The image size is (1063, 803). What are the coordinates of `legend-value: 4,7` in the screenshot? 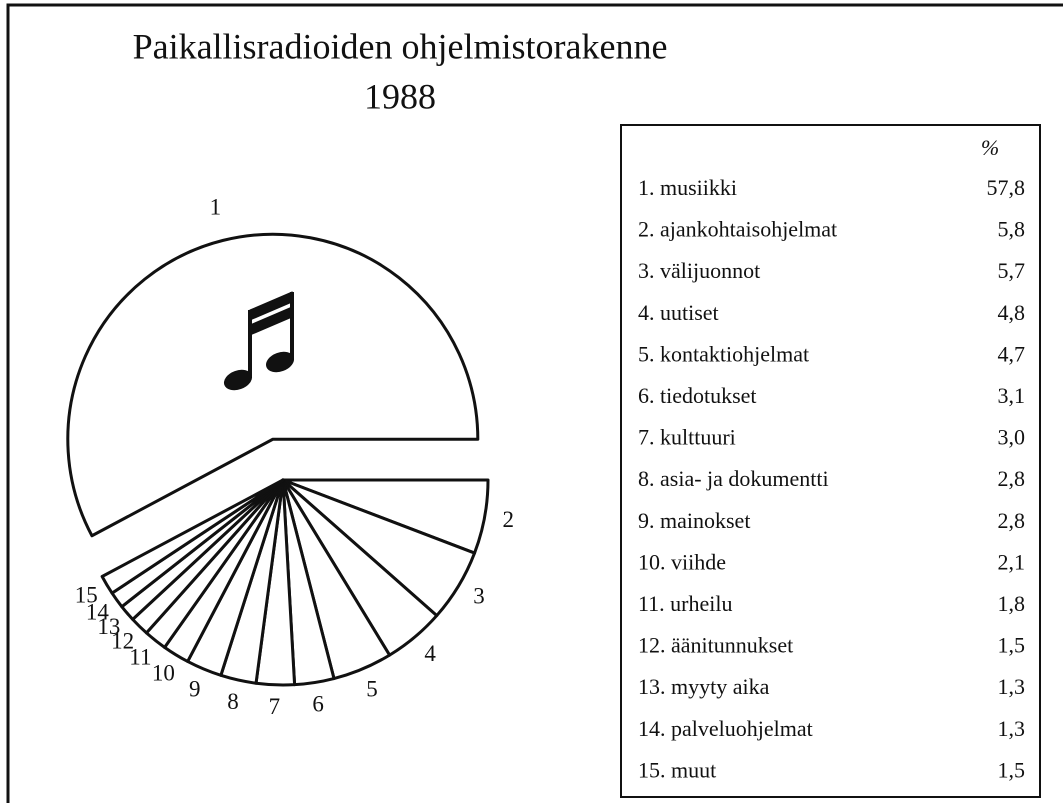 It's located at (1012, 353).